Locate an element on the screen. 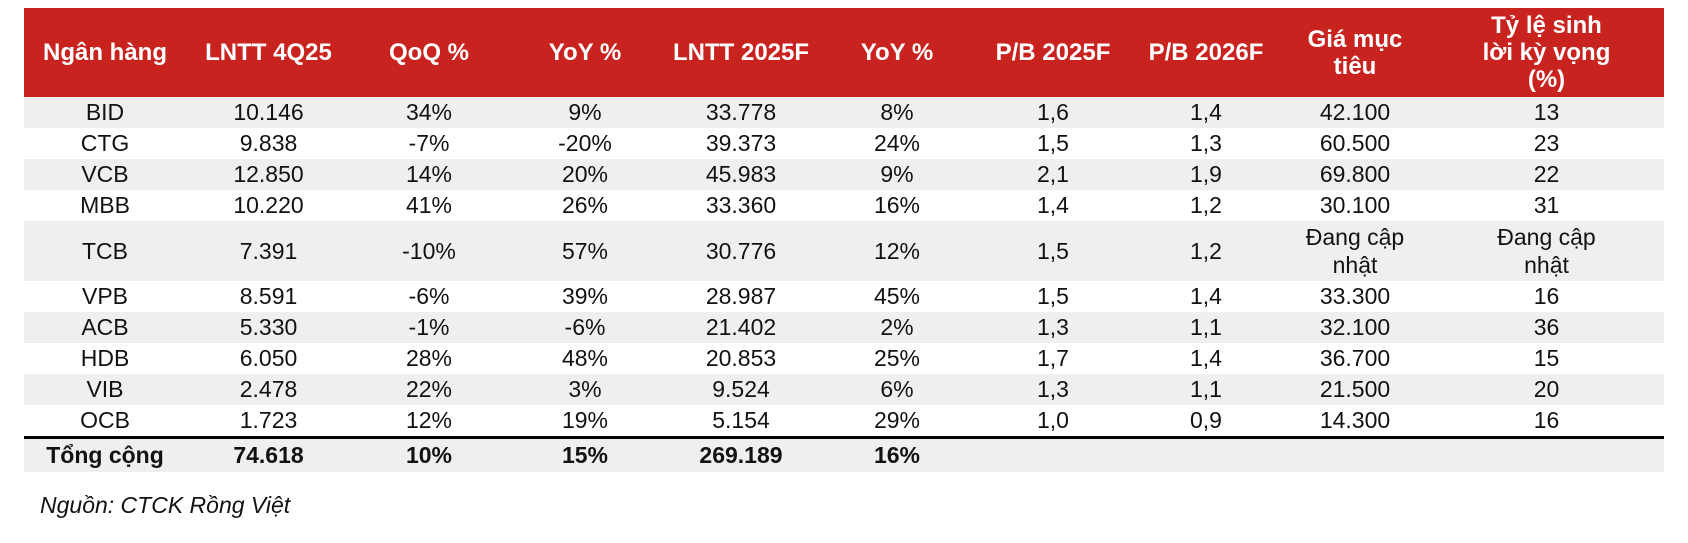  table-cell: 48% is located at coordinates (585, 358).